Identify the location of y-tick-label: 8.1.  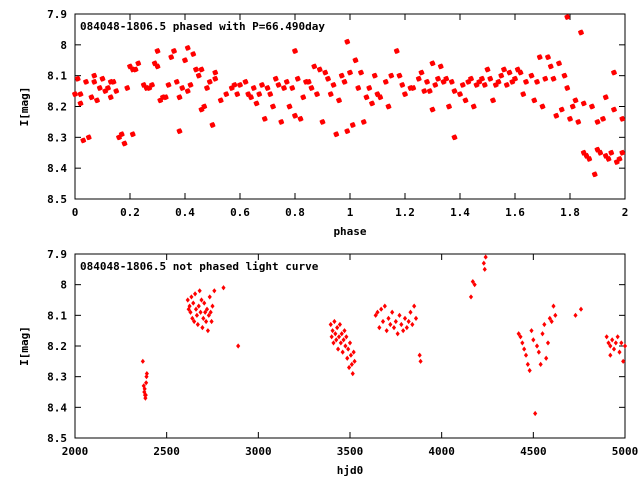
(57, 315).